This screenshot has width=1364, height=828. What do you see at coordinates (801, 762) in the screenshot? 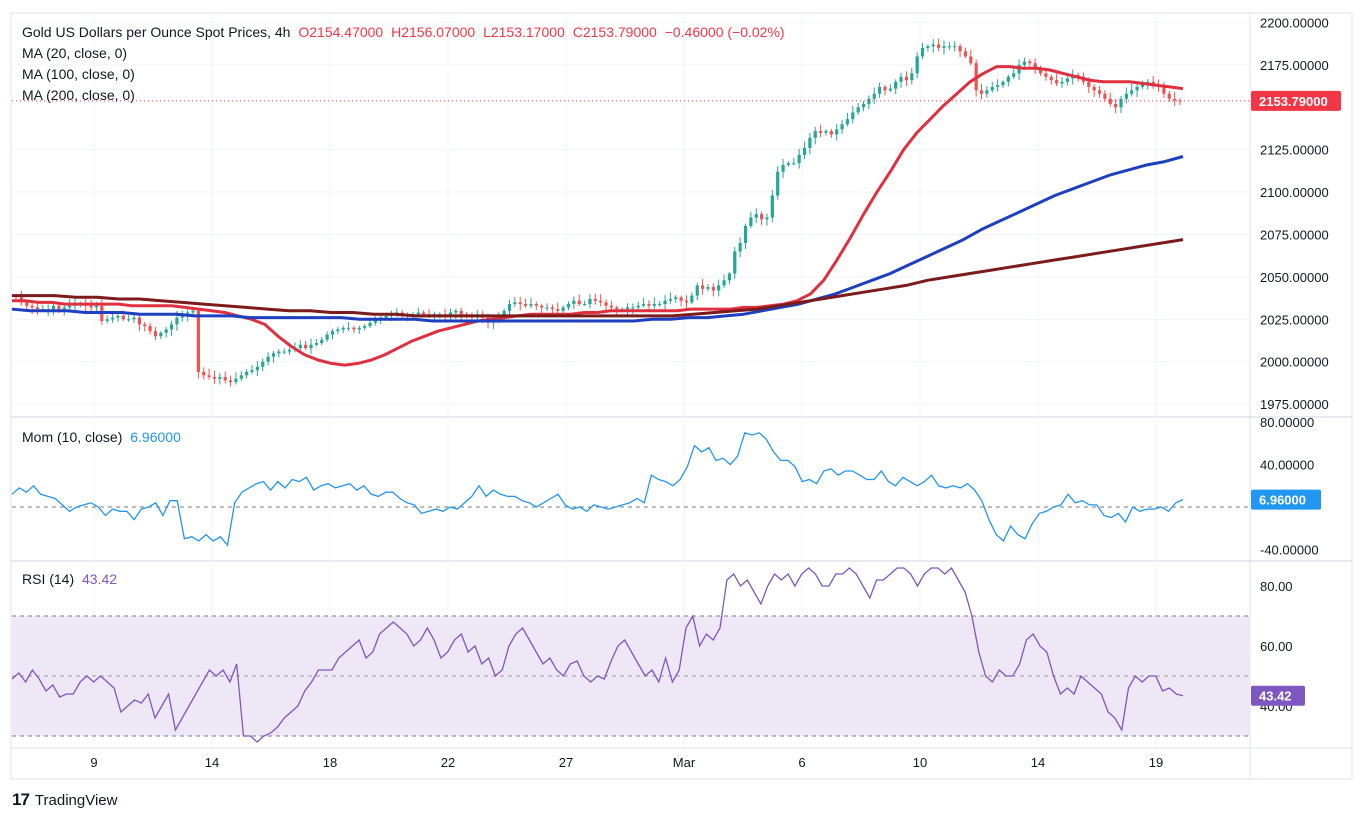
I see `x-tick-label: 6` at bounding box center [801, 762].